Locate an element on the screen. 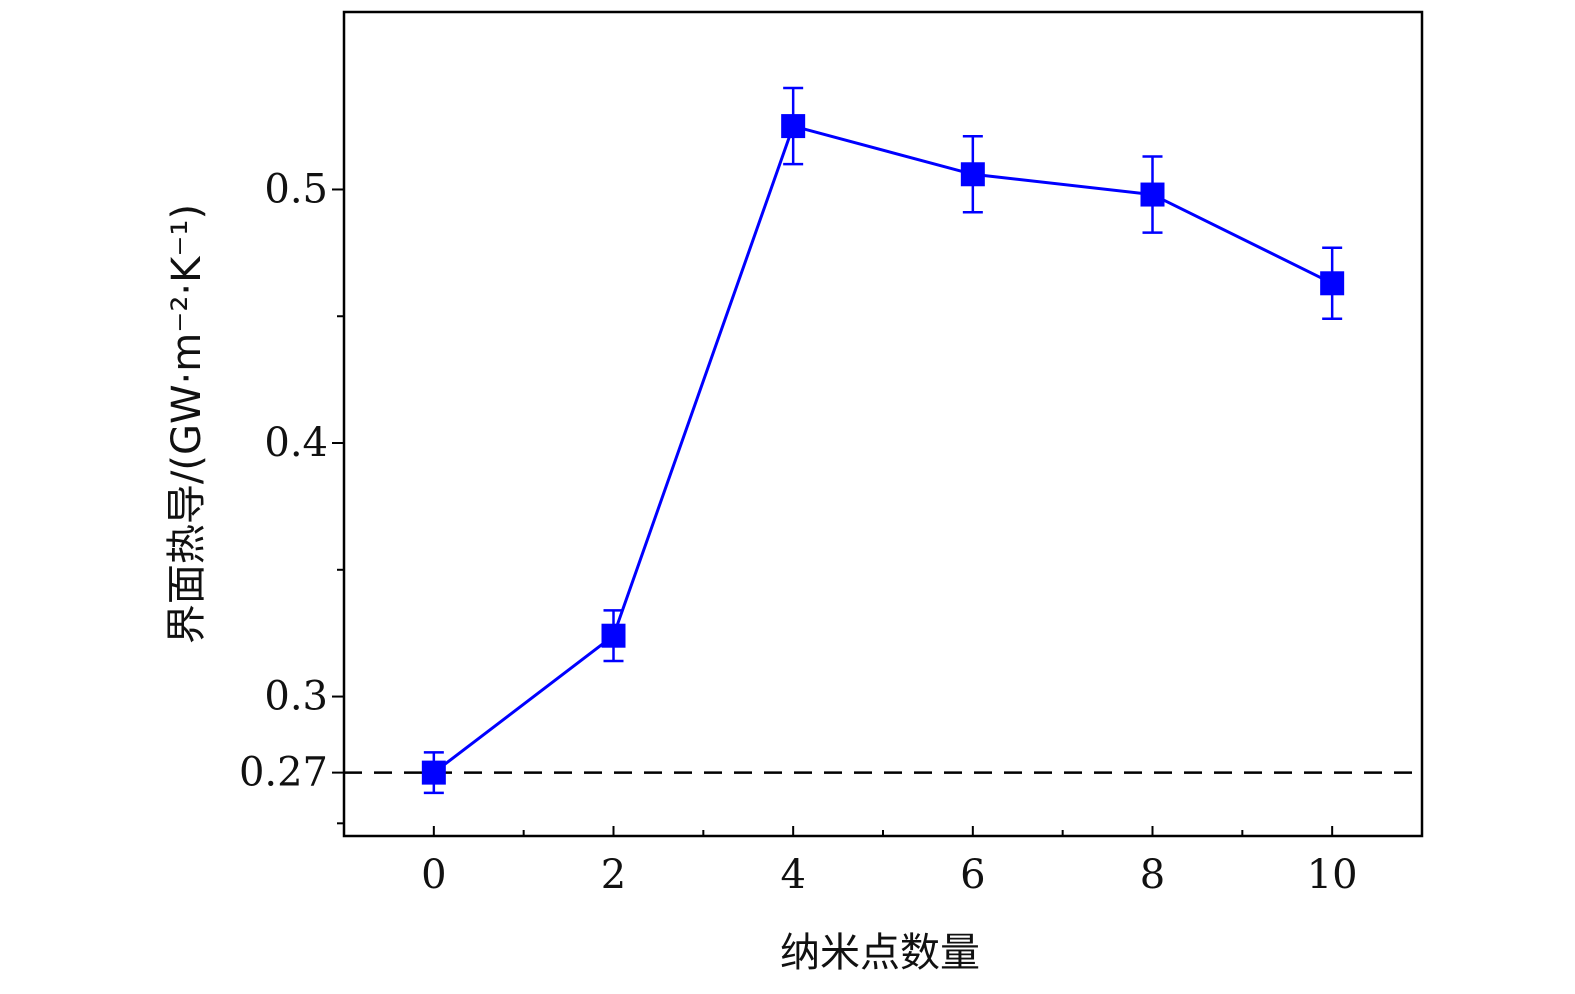 Image resolution: width=1575 pixels, height=994 pixels. y-tick-label: 0.27 is located at coordinates (283, 773).